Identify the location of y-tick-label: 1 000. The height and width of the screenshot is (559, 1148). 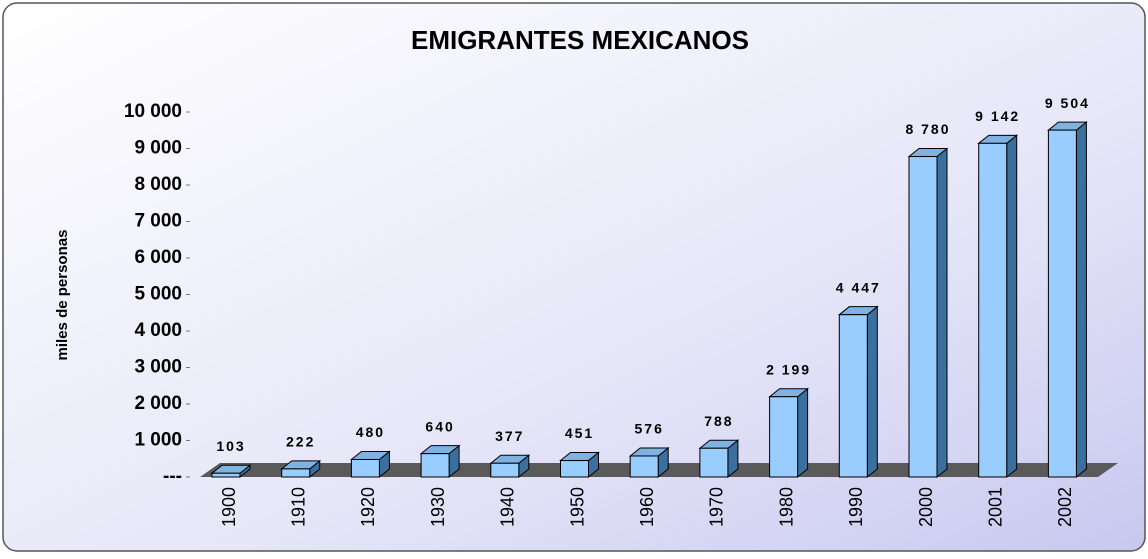
(158, 440).